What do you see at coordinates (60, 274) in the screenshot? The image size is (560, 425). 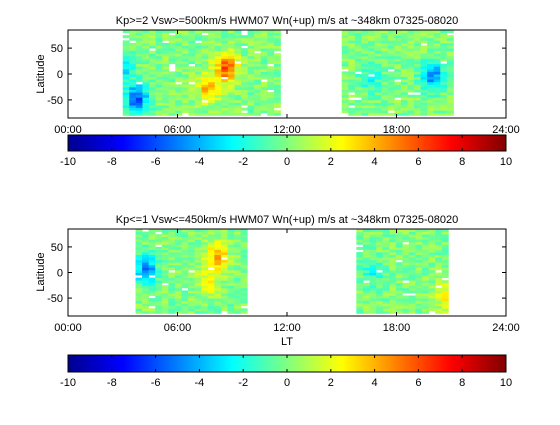 I see `y-tick-label: 0` at bounding box center [60, 274].